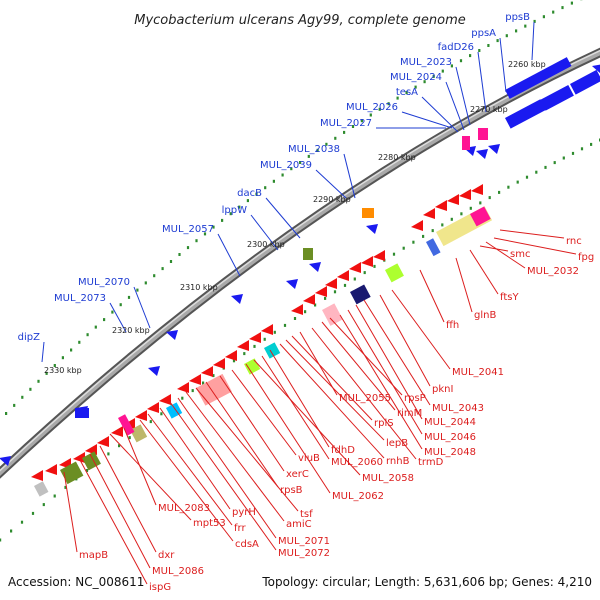 The image size is (600, 600). What do you see at coordinates (234, 210) in the screenshot?
I see `forward-gene-label: lppW` at bounding box center [234, 210].